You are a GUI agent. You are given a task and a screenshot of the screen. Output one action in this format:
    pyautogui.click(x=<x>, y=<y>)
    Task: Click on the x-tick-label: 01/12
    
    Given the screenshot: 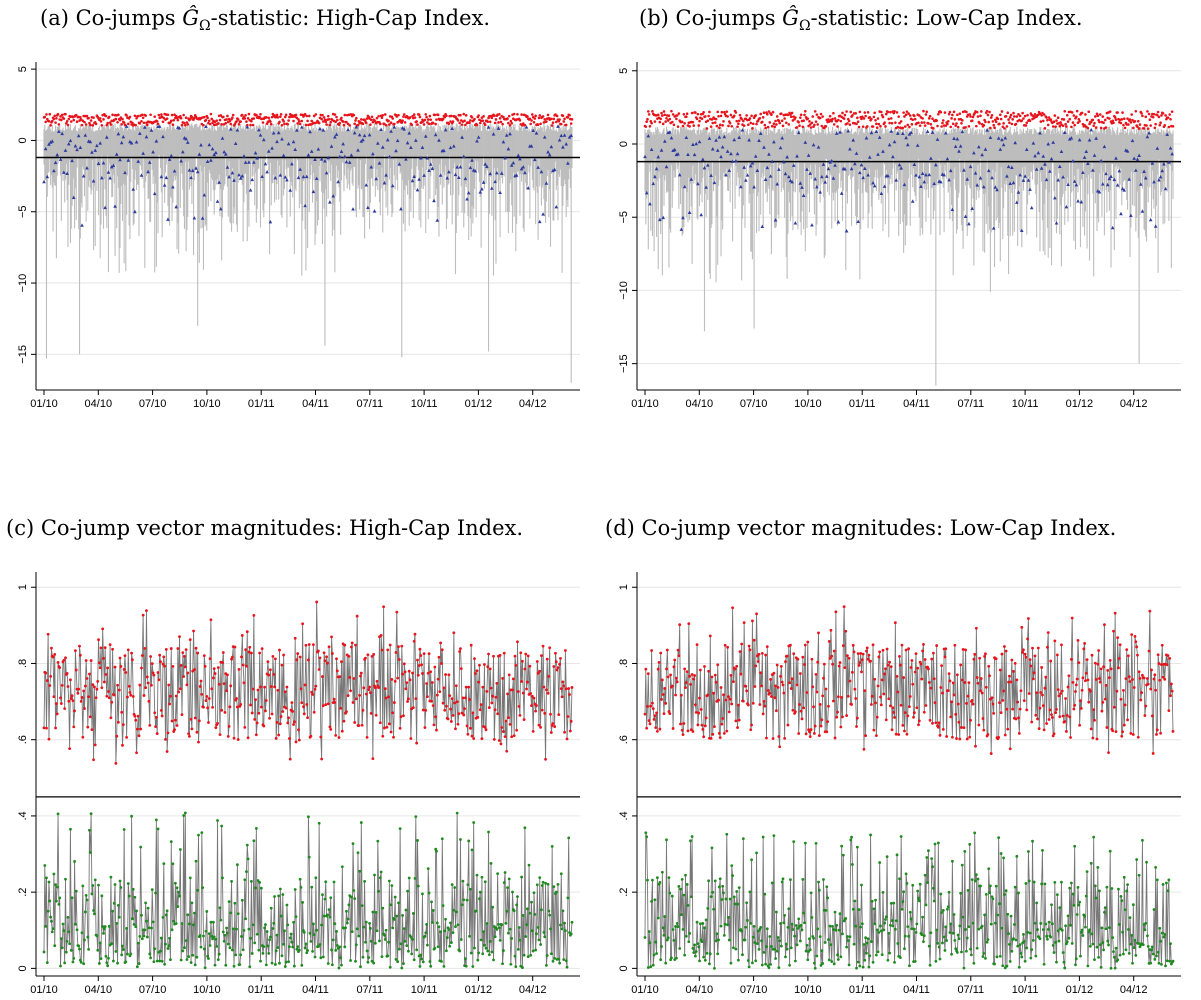 What is the action you would take?
    pyautogui.click(x=479, y=404)
    